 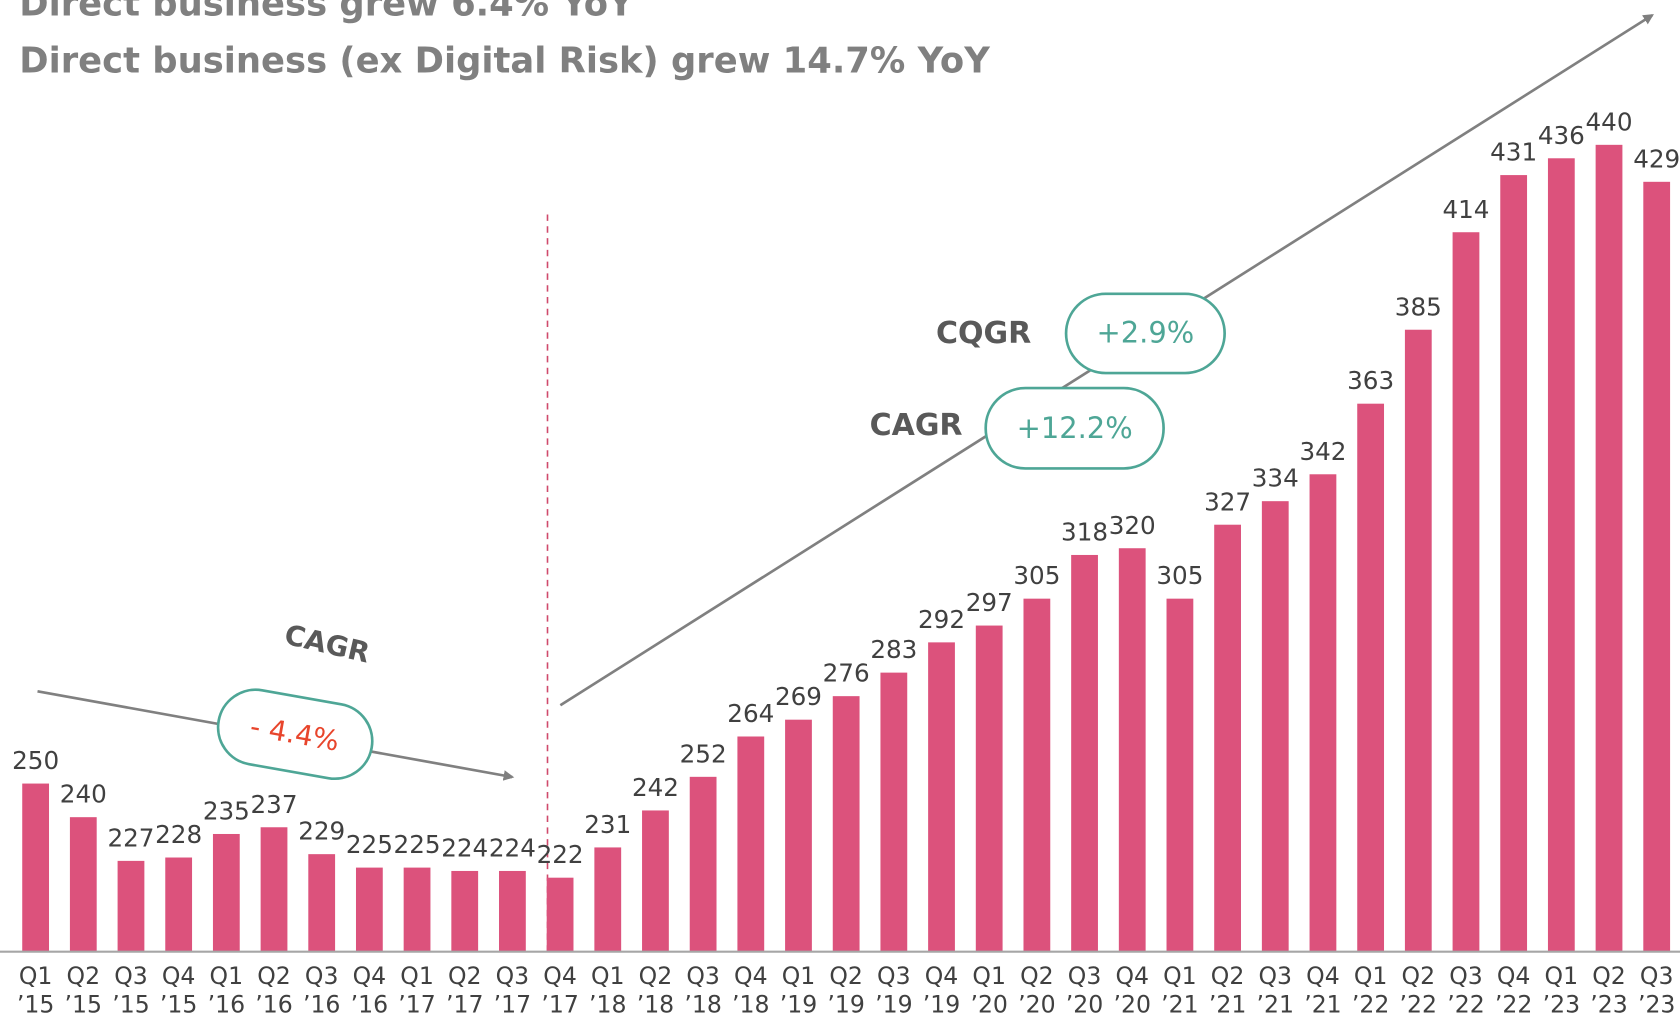 What do you see at coordinates (1227, 501) in the screenshot?
I see `data-label: 327` at bounding box center [1227, 501].